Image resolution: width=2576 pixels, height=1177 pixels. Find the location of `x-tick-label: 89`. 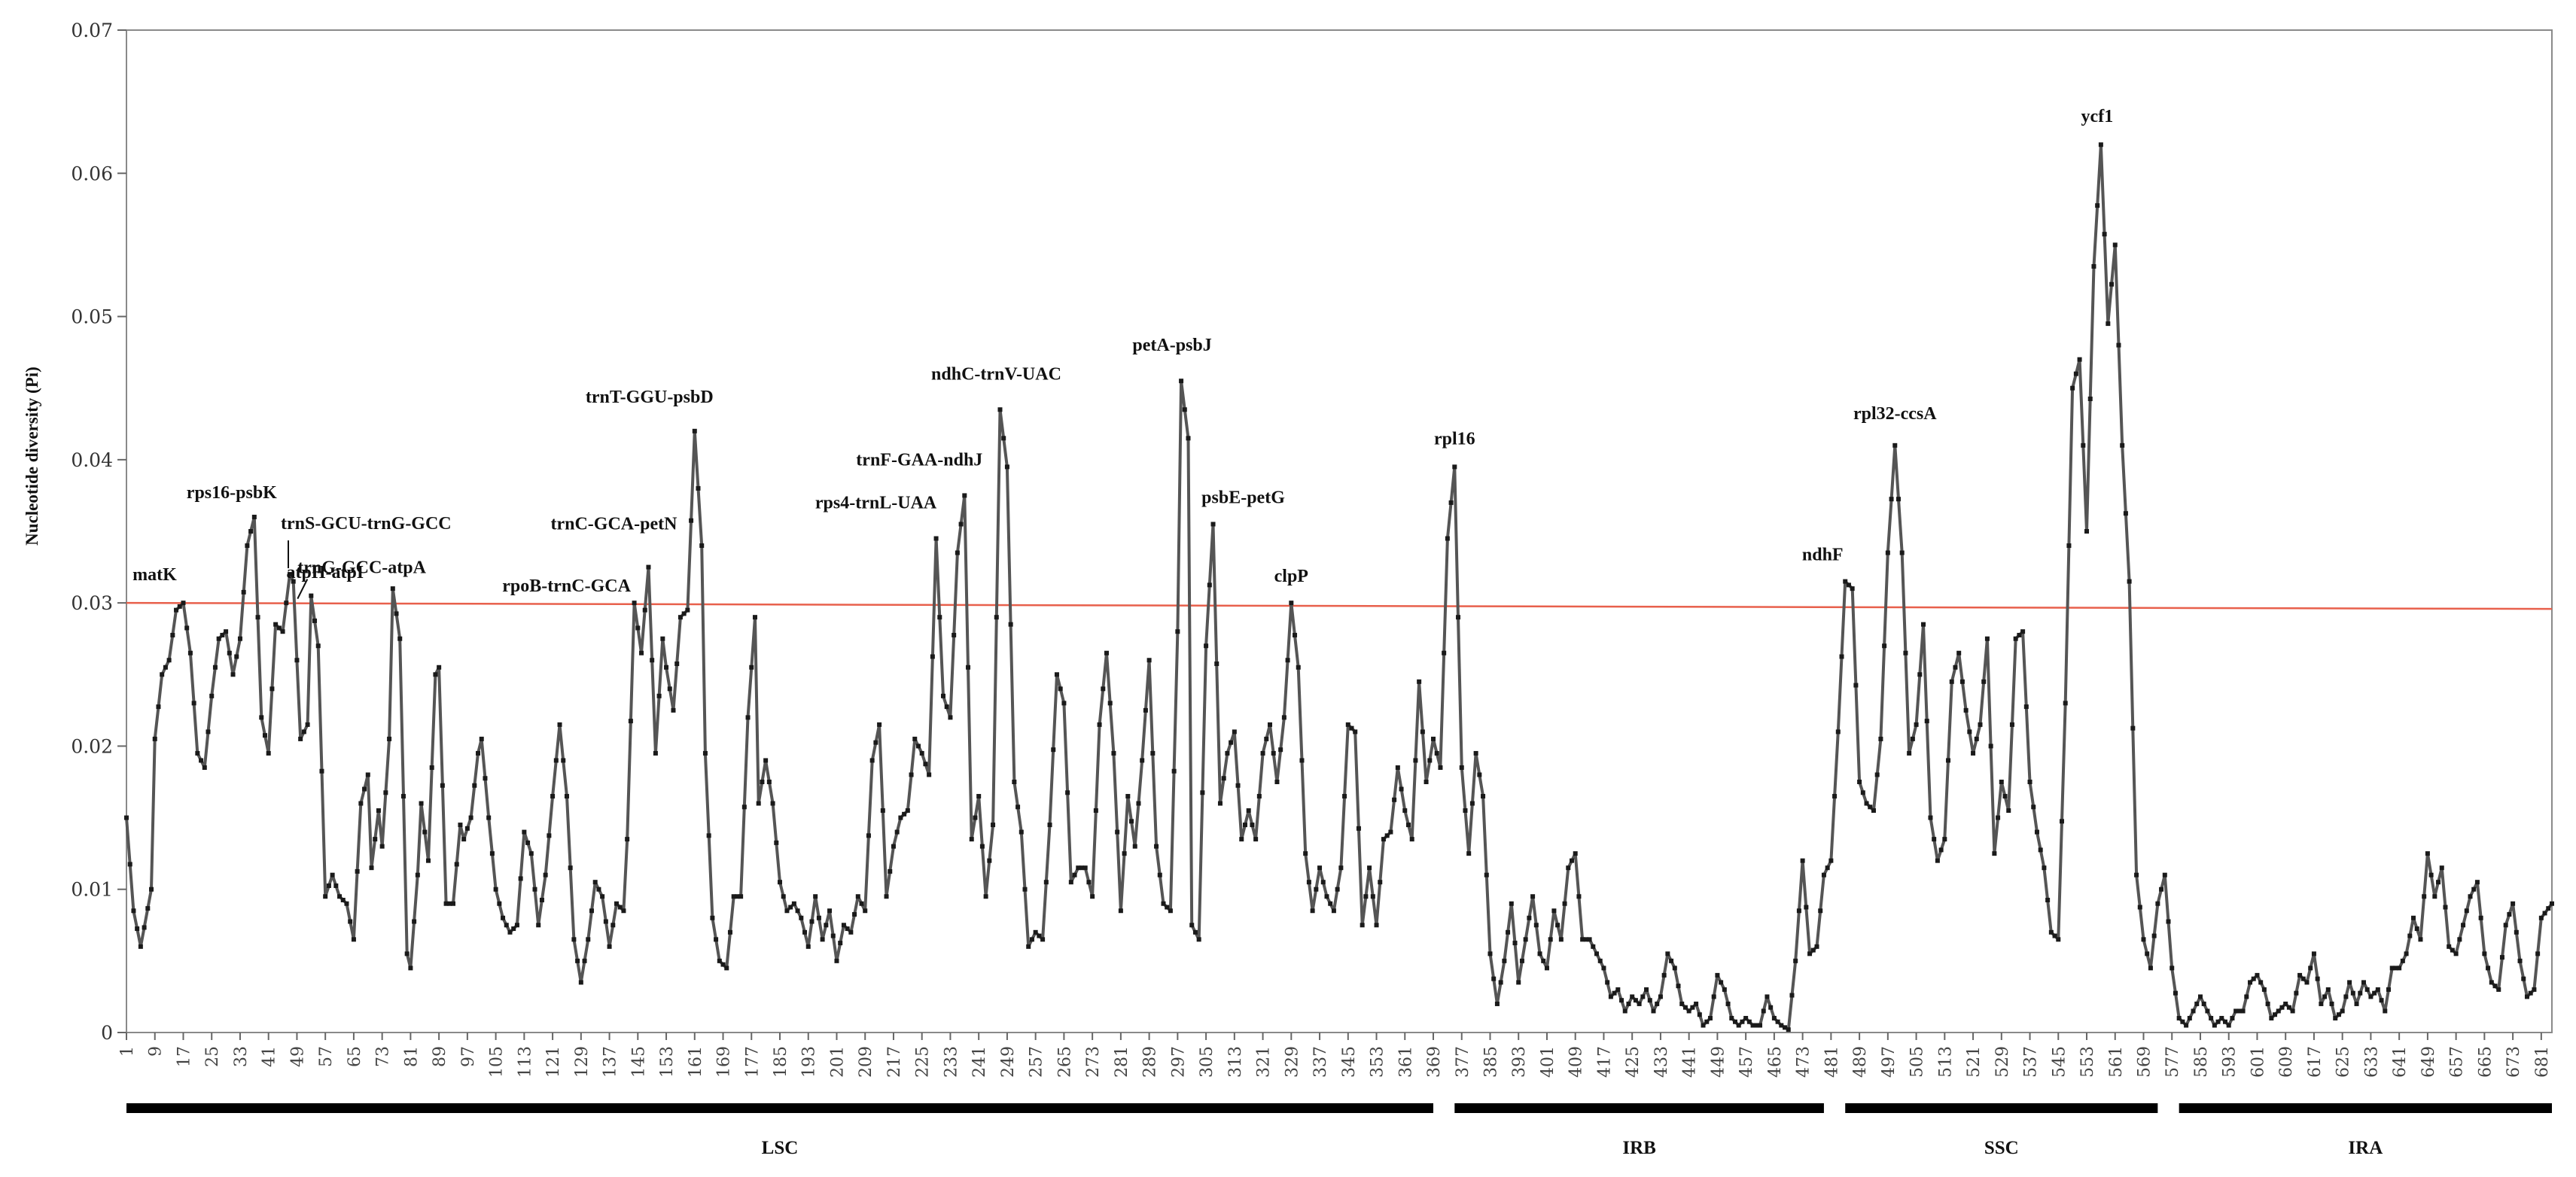

x-tick-label: 89 is located at coordinates (440, 1056).